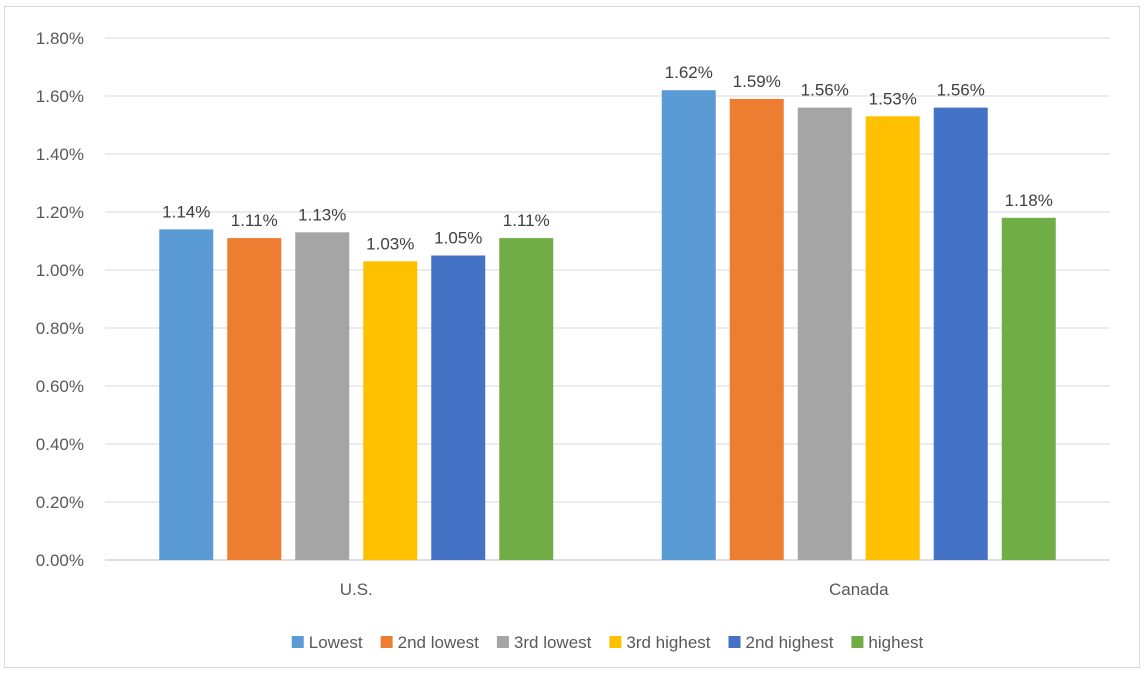  What do you see at coordinates (60, 444) in the screenshot?
I see `y-tick-label: 0.40%` at bounding box center [60, 444].